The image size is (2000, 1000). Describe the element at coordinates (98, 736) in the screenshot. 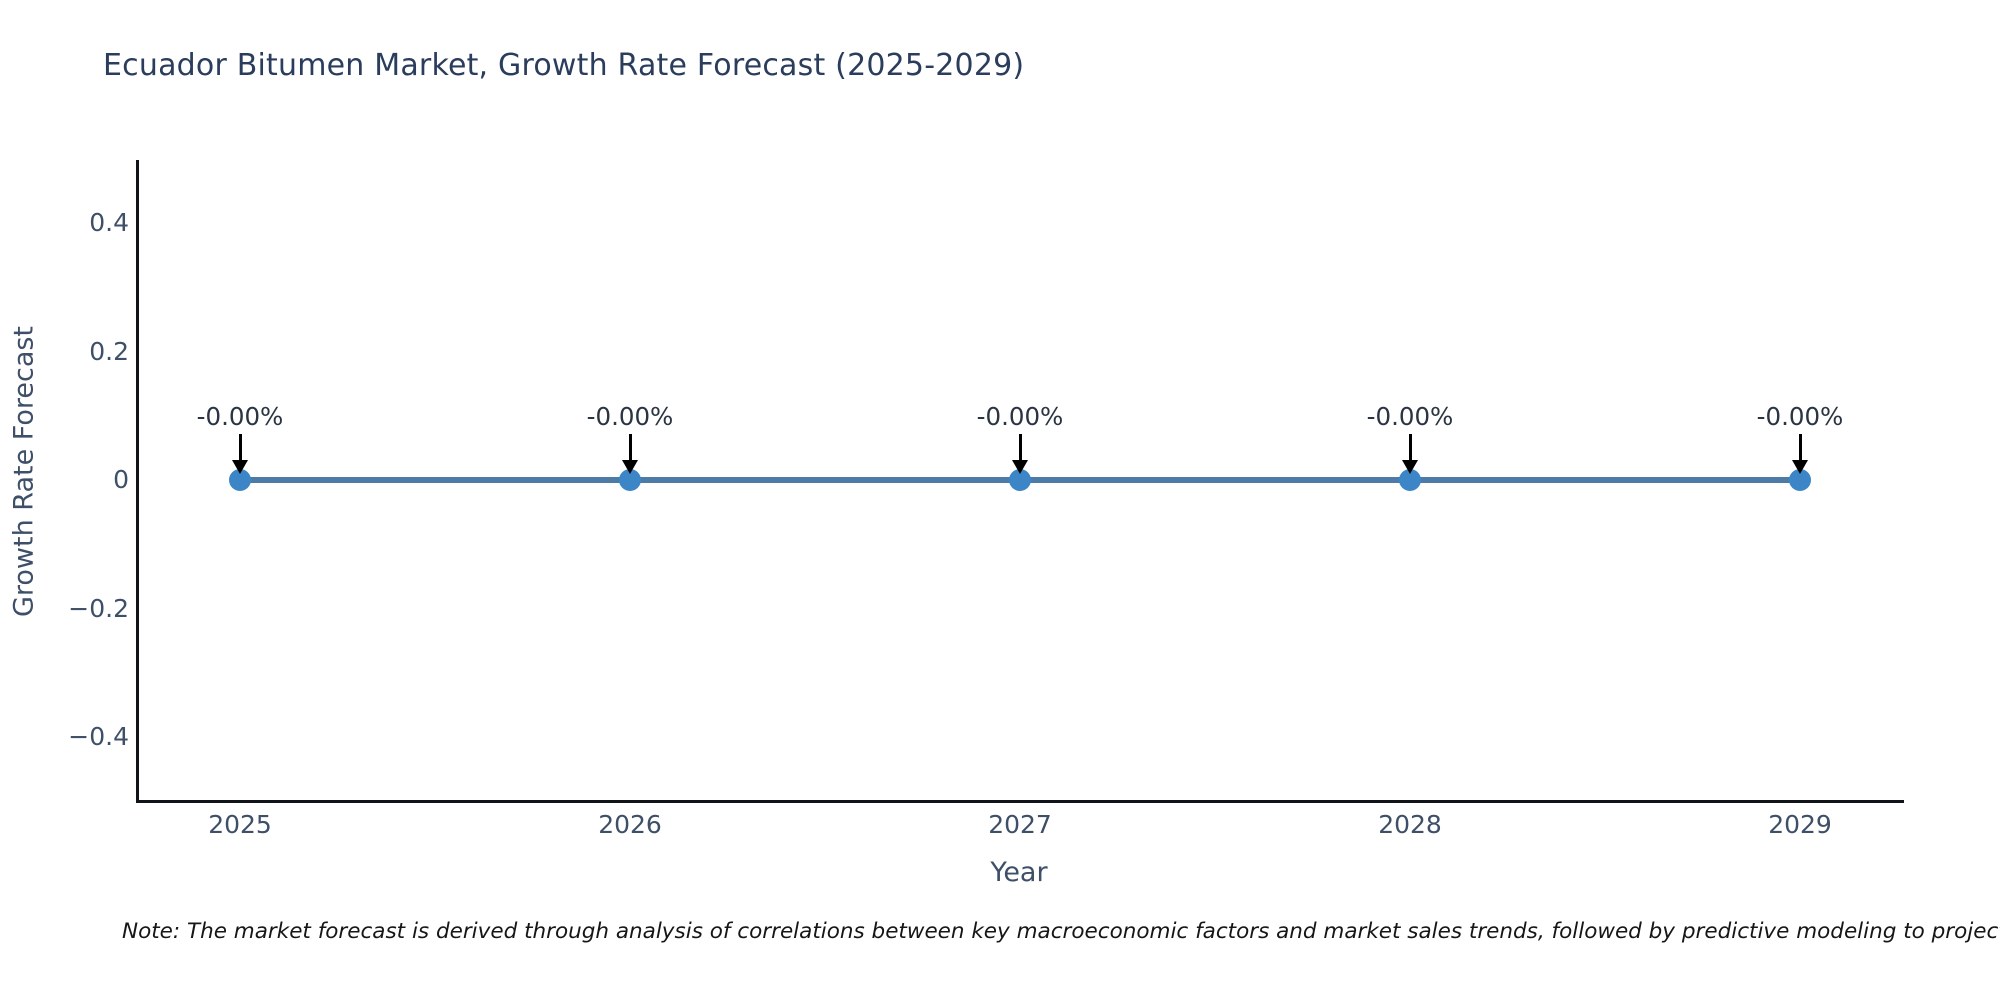

I see `y-tick-label: −0.4` at that location.